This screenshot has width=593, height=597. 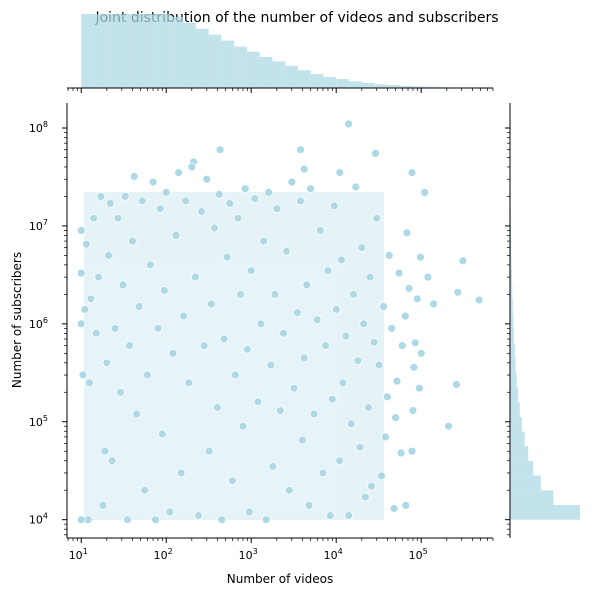 I want to click on y-tick-label: 10⁵, so click(x=38, y=421).